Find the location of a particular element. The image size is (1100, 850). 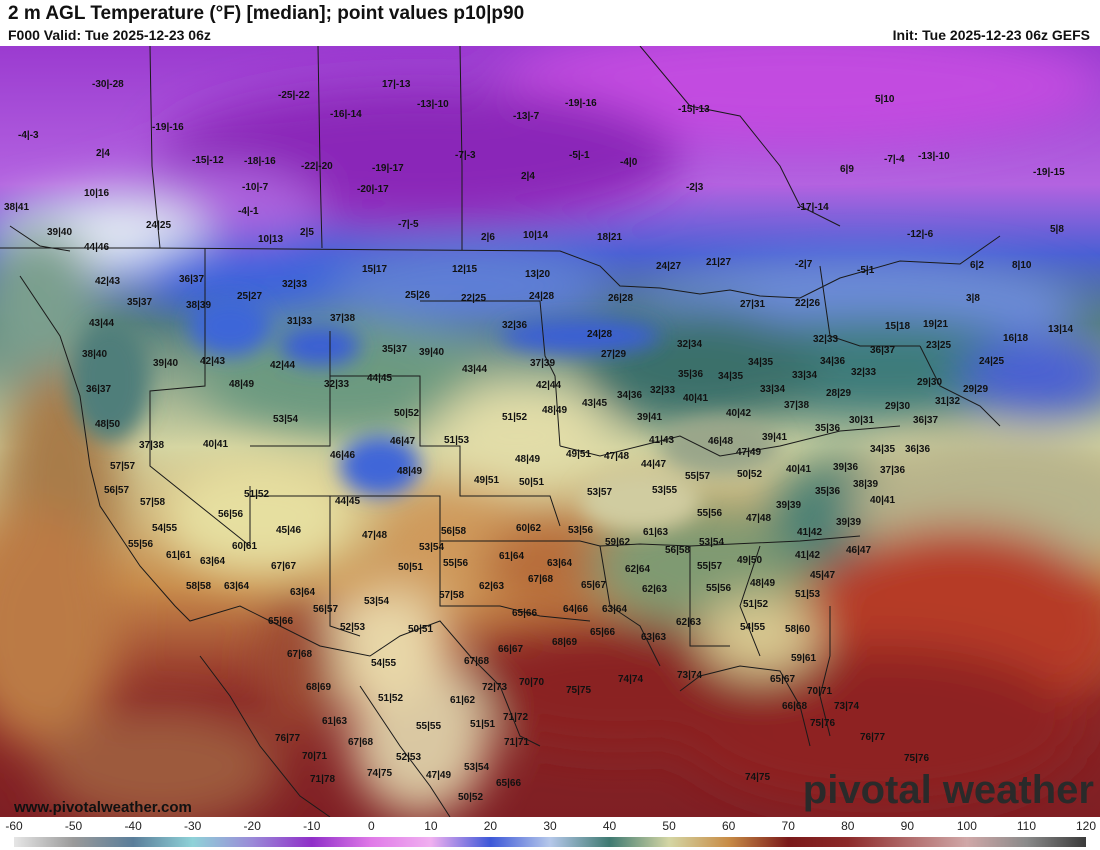

point-value: 5|10 is located at coordinates (885, 99).